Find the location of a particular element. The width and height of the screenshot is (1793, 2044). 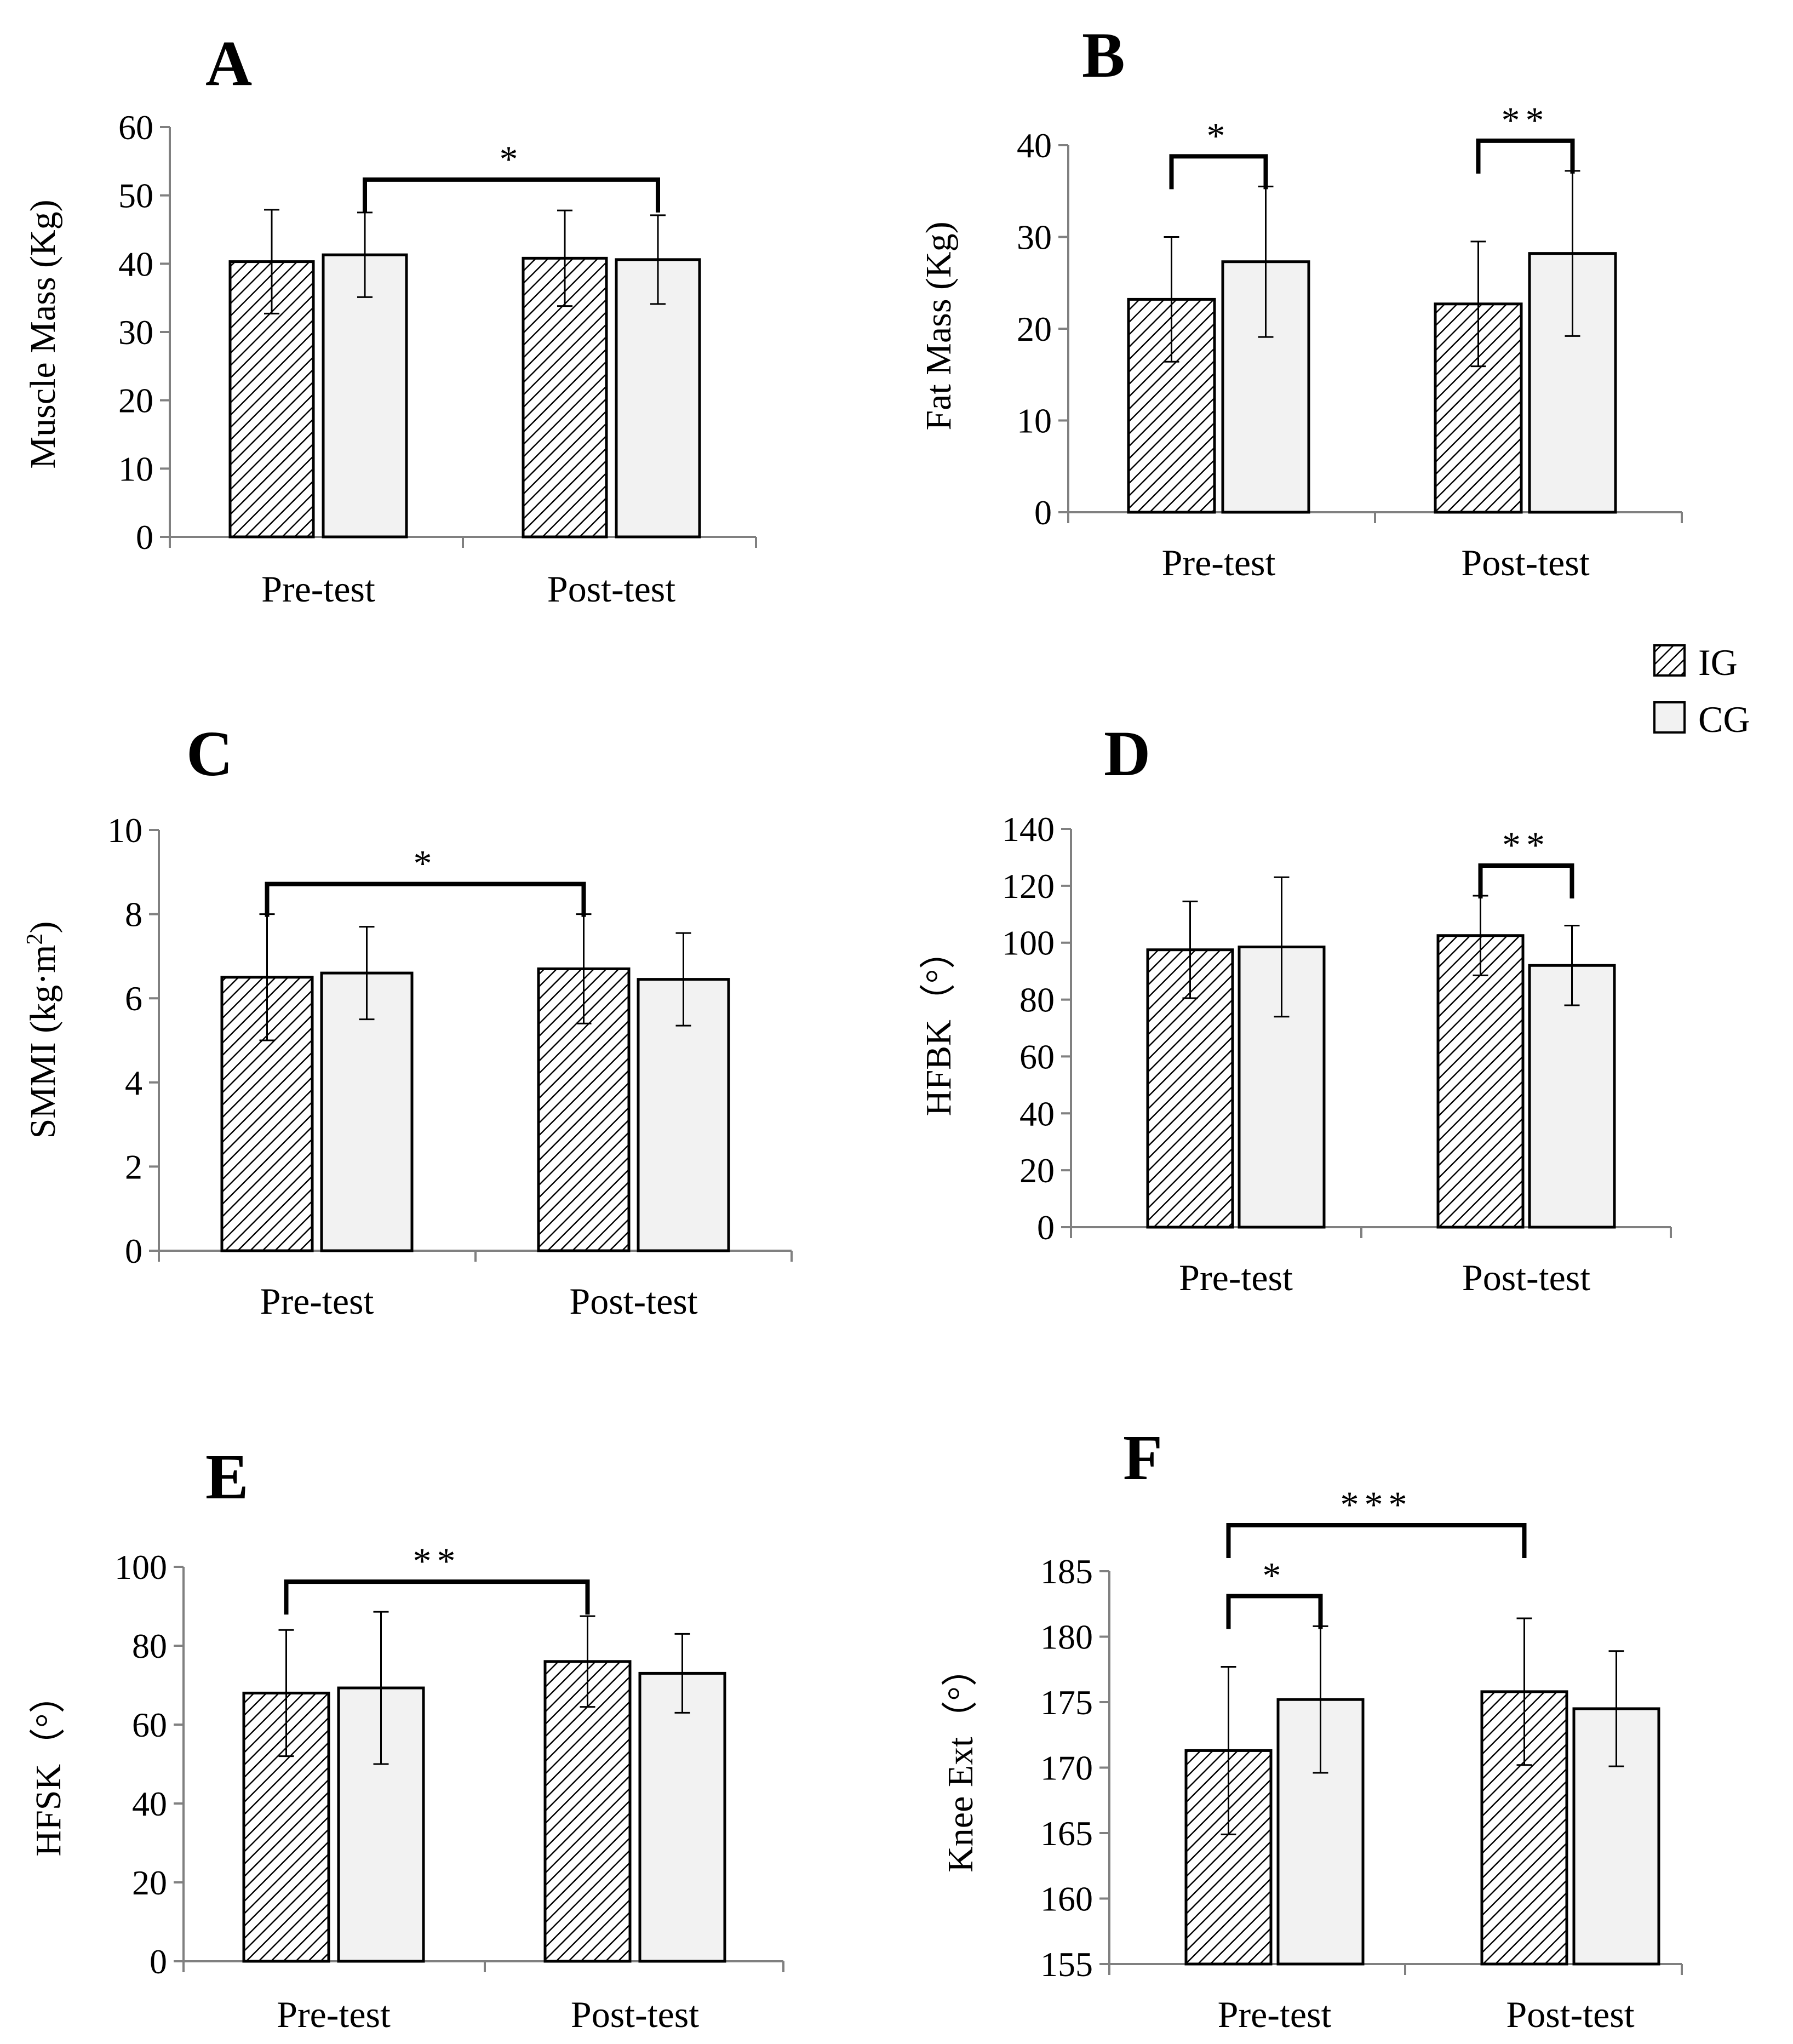

panel-b-letter: B is located at coordinates (1103, 55).